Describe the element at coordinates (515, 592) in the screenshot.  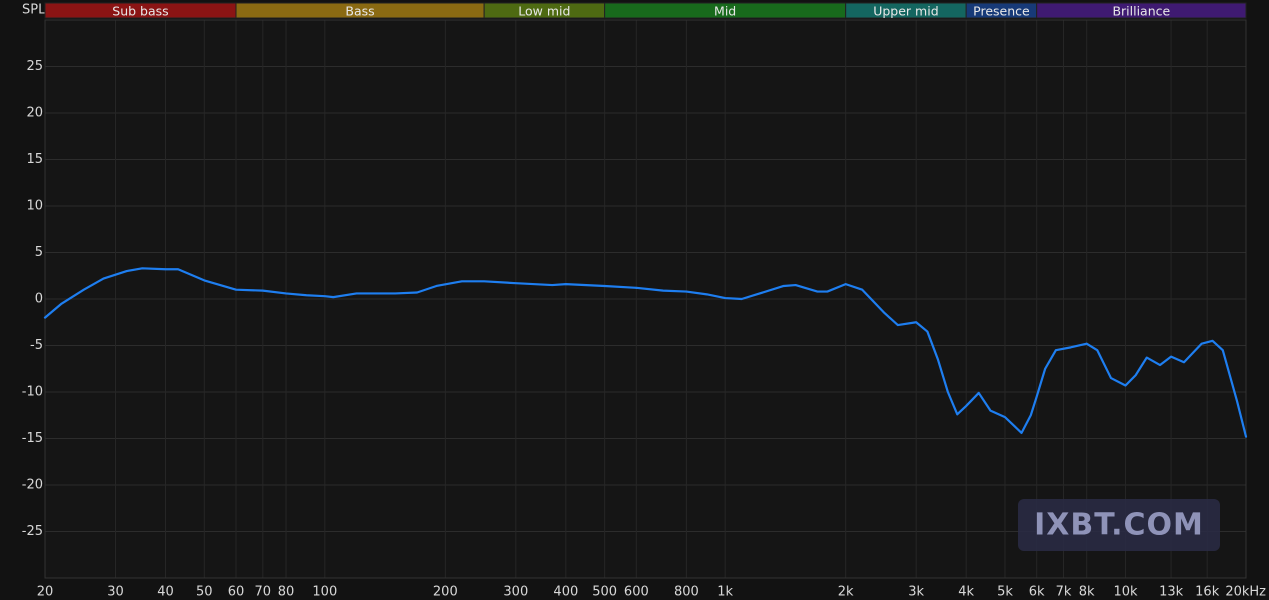
I see `x-tick-label: 300` at that location.